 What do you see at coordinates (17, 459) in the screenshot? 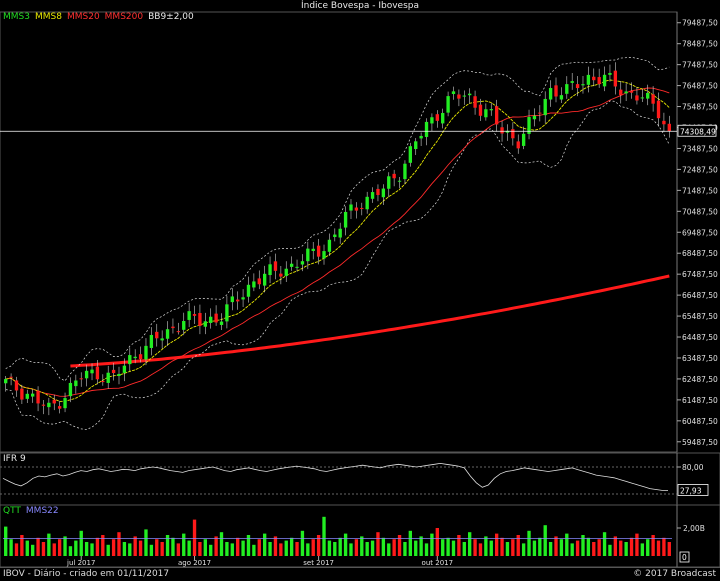
I see `rsi-legend: IFR 9` at bounding box center [17, 459].